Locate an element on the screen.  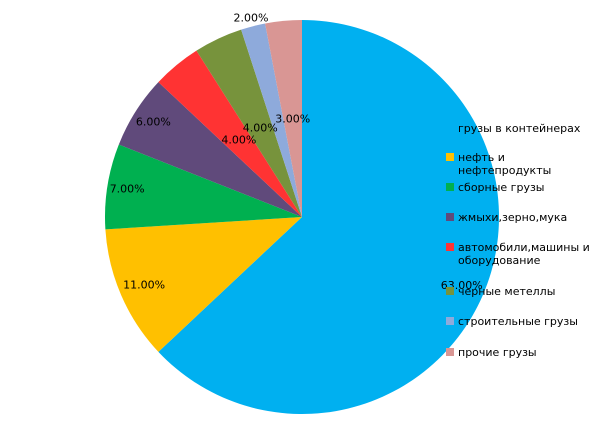
legend-item: строительные грузы is located at coordinates (512, 321).